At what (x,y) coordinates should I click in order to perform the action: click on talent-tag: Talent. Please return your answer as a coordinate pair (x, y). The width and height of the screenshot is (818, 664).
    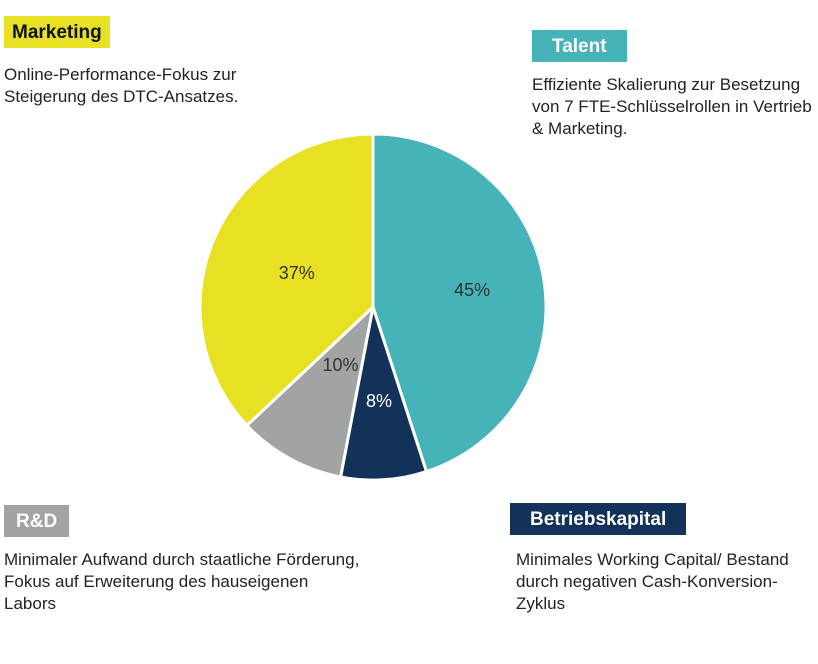
    Looking at the image, I should click on (579, 46).